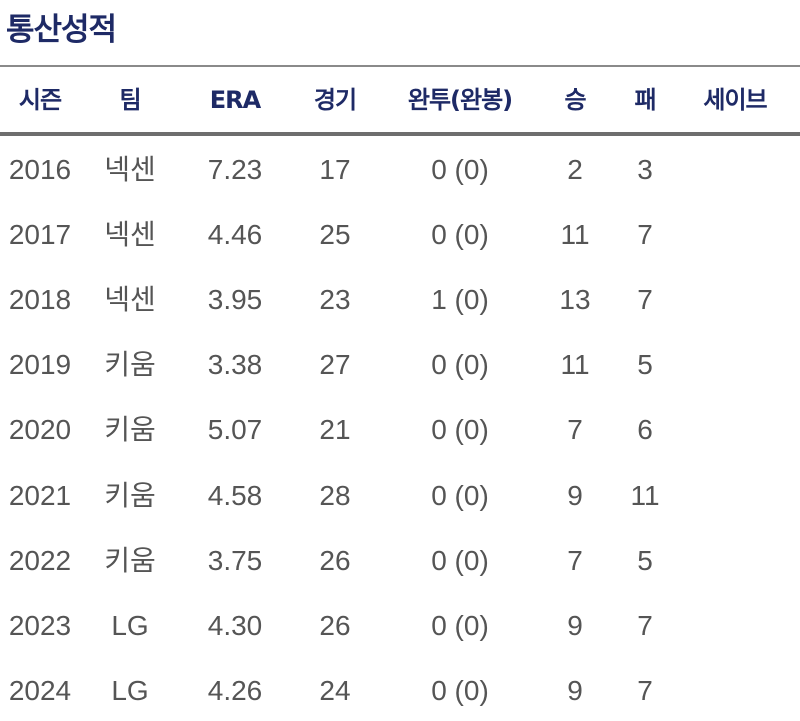  I want to click on cell-games: 25, so click(335, 235).